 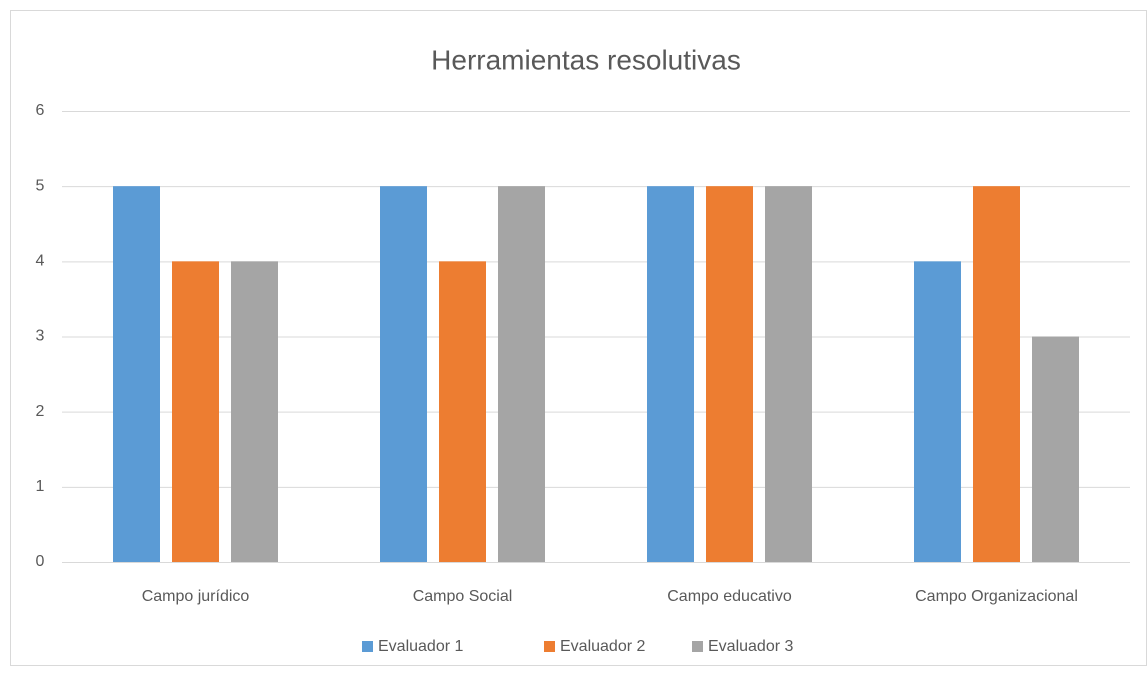 I want to click on chart-title: Herramientas resolutivas, so click(x=586, y=59).